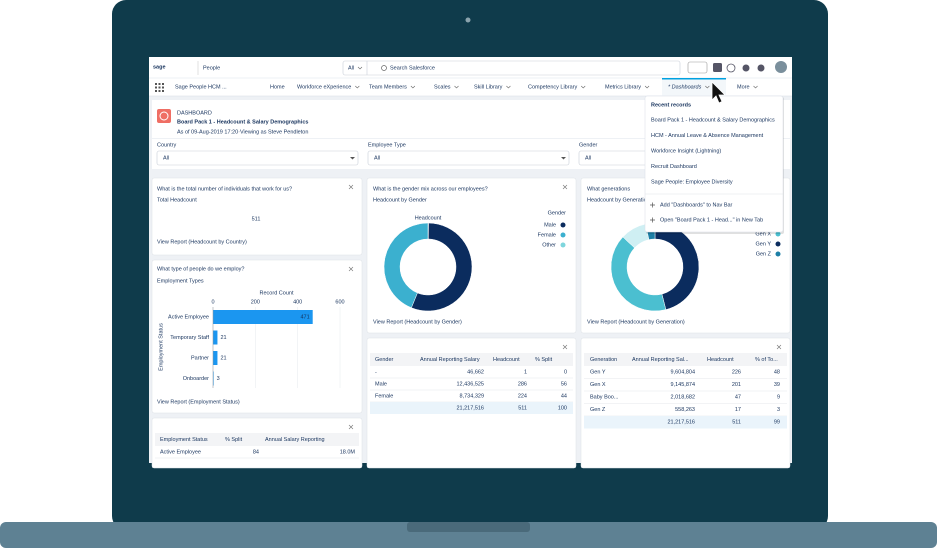 This screenshot has height=548, width=937. What do you see at coordinates (525, 372) in the screenshot?
I see `table-cell: 1` at bounding box center [525, 372].